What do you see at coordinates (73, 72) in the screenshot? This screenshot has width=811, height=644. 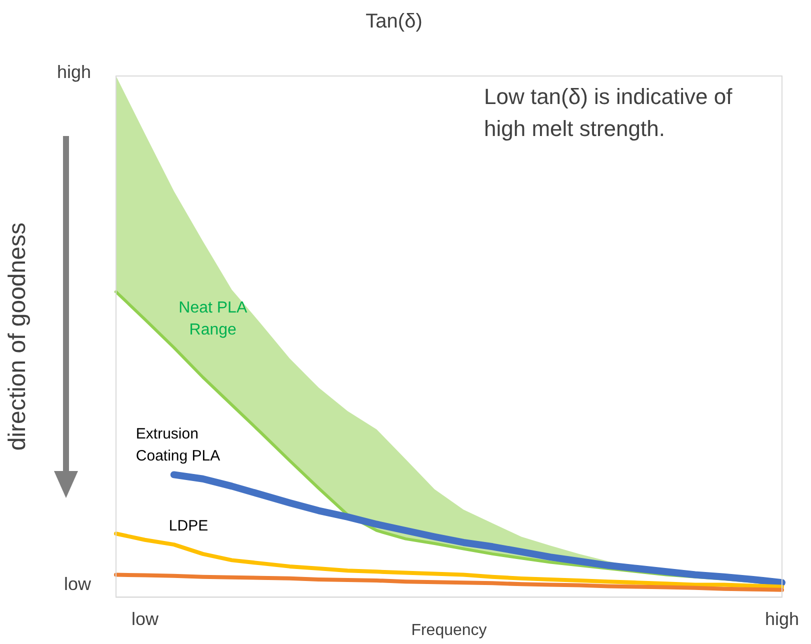 I see `text: high` at bounding box center [73, 72].